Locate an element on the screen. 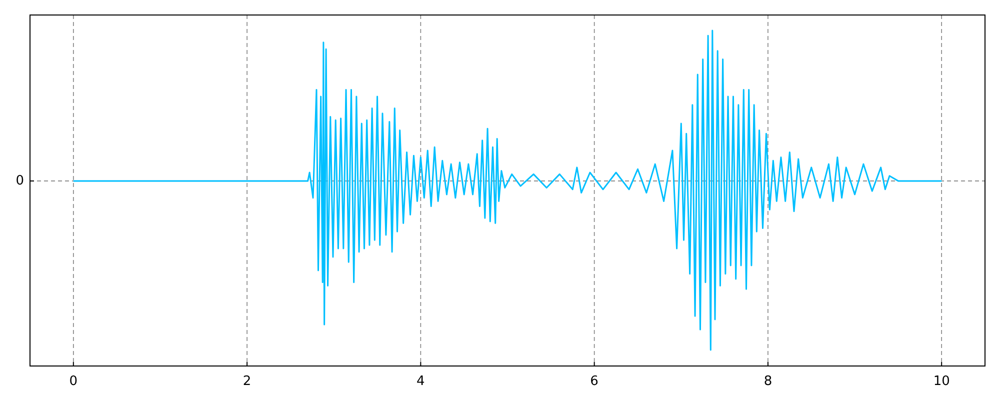  x-tick-label: 6 is located at coordinates (594, 381).